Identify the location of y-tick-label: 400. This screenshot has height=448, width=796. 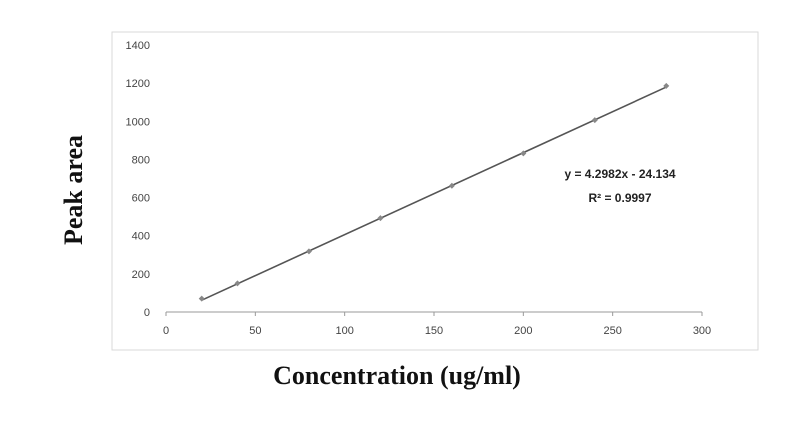
(141, 237).